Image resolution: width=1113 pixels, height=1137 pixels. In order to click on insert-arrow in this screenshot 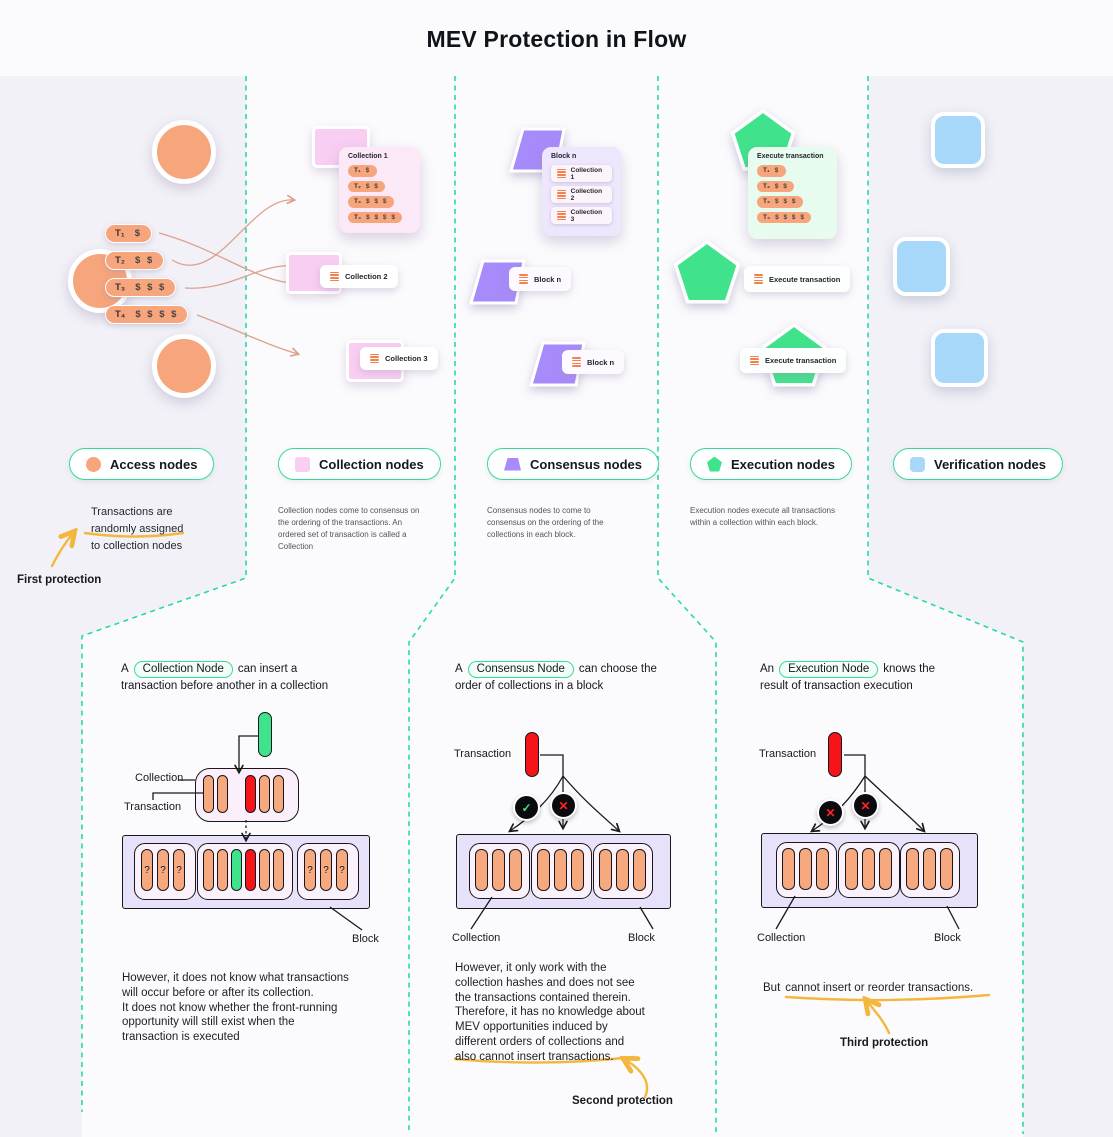, I will do `click(246, 755)`.